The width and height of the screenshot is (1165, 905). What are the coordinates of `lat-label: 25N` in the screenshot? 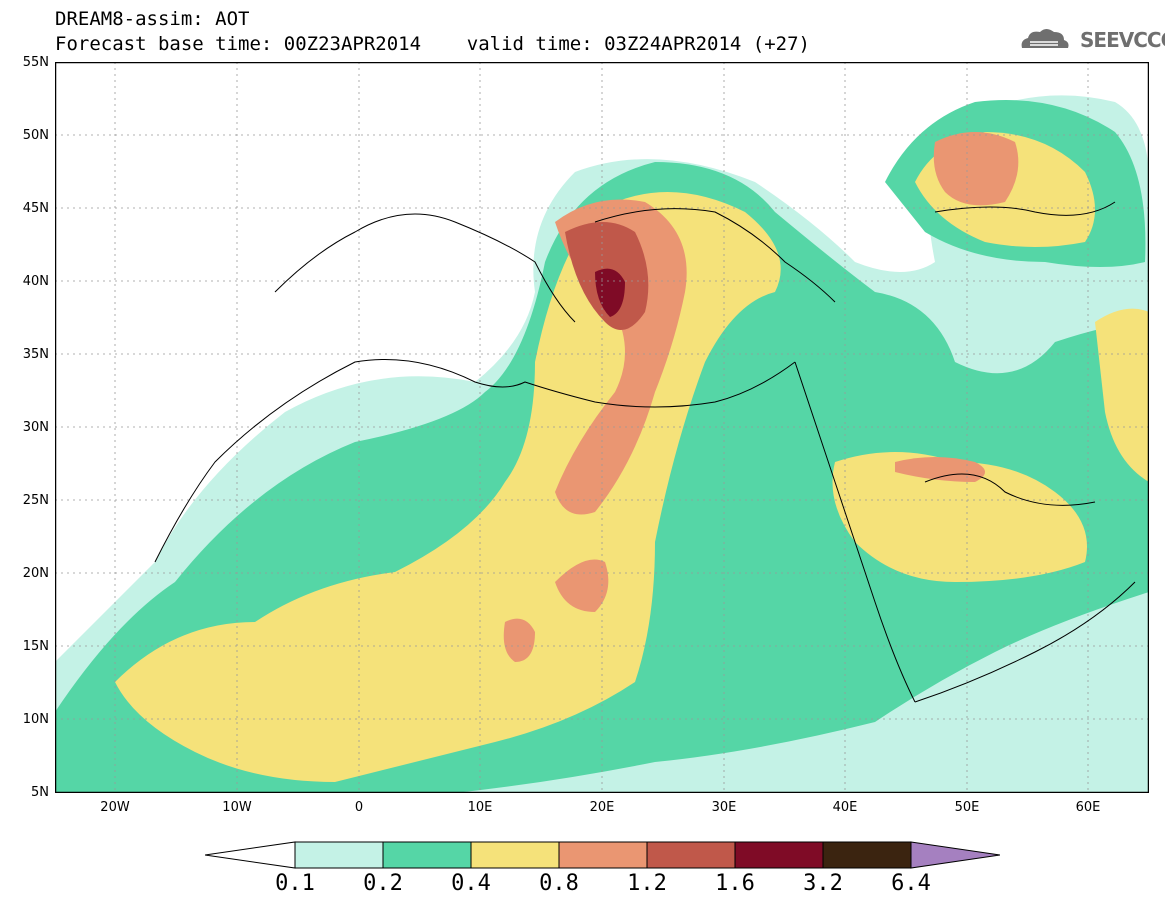 It's located at (35, 500).